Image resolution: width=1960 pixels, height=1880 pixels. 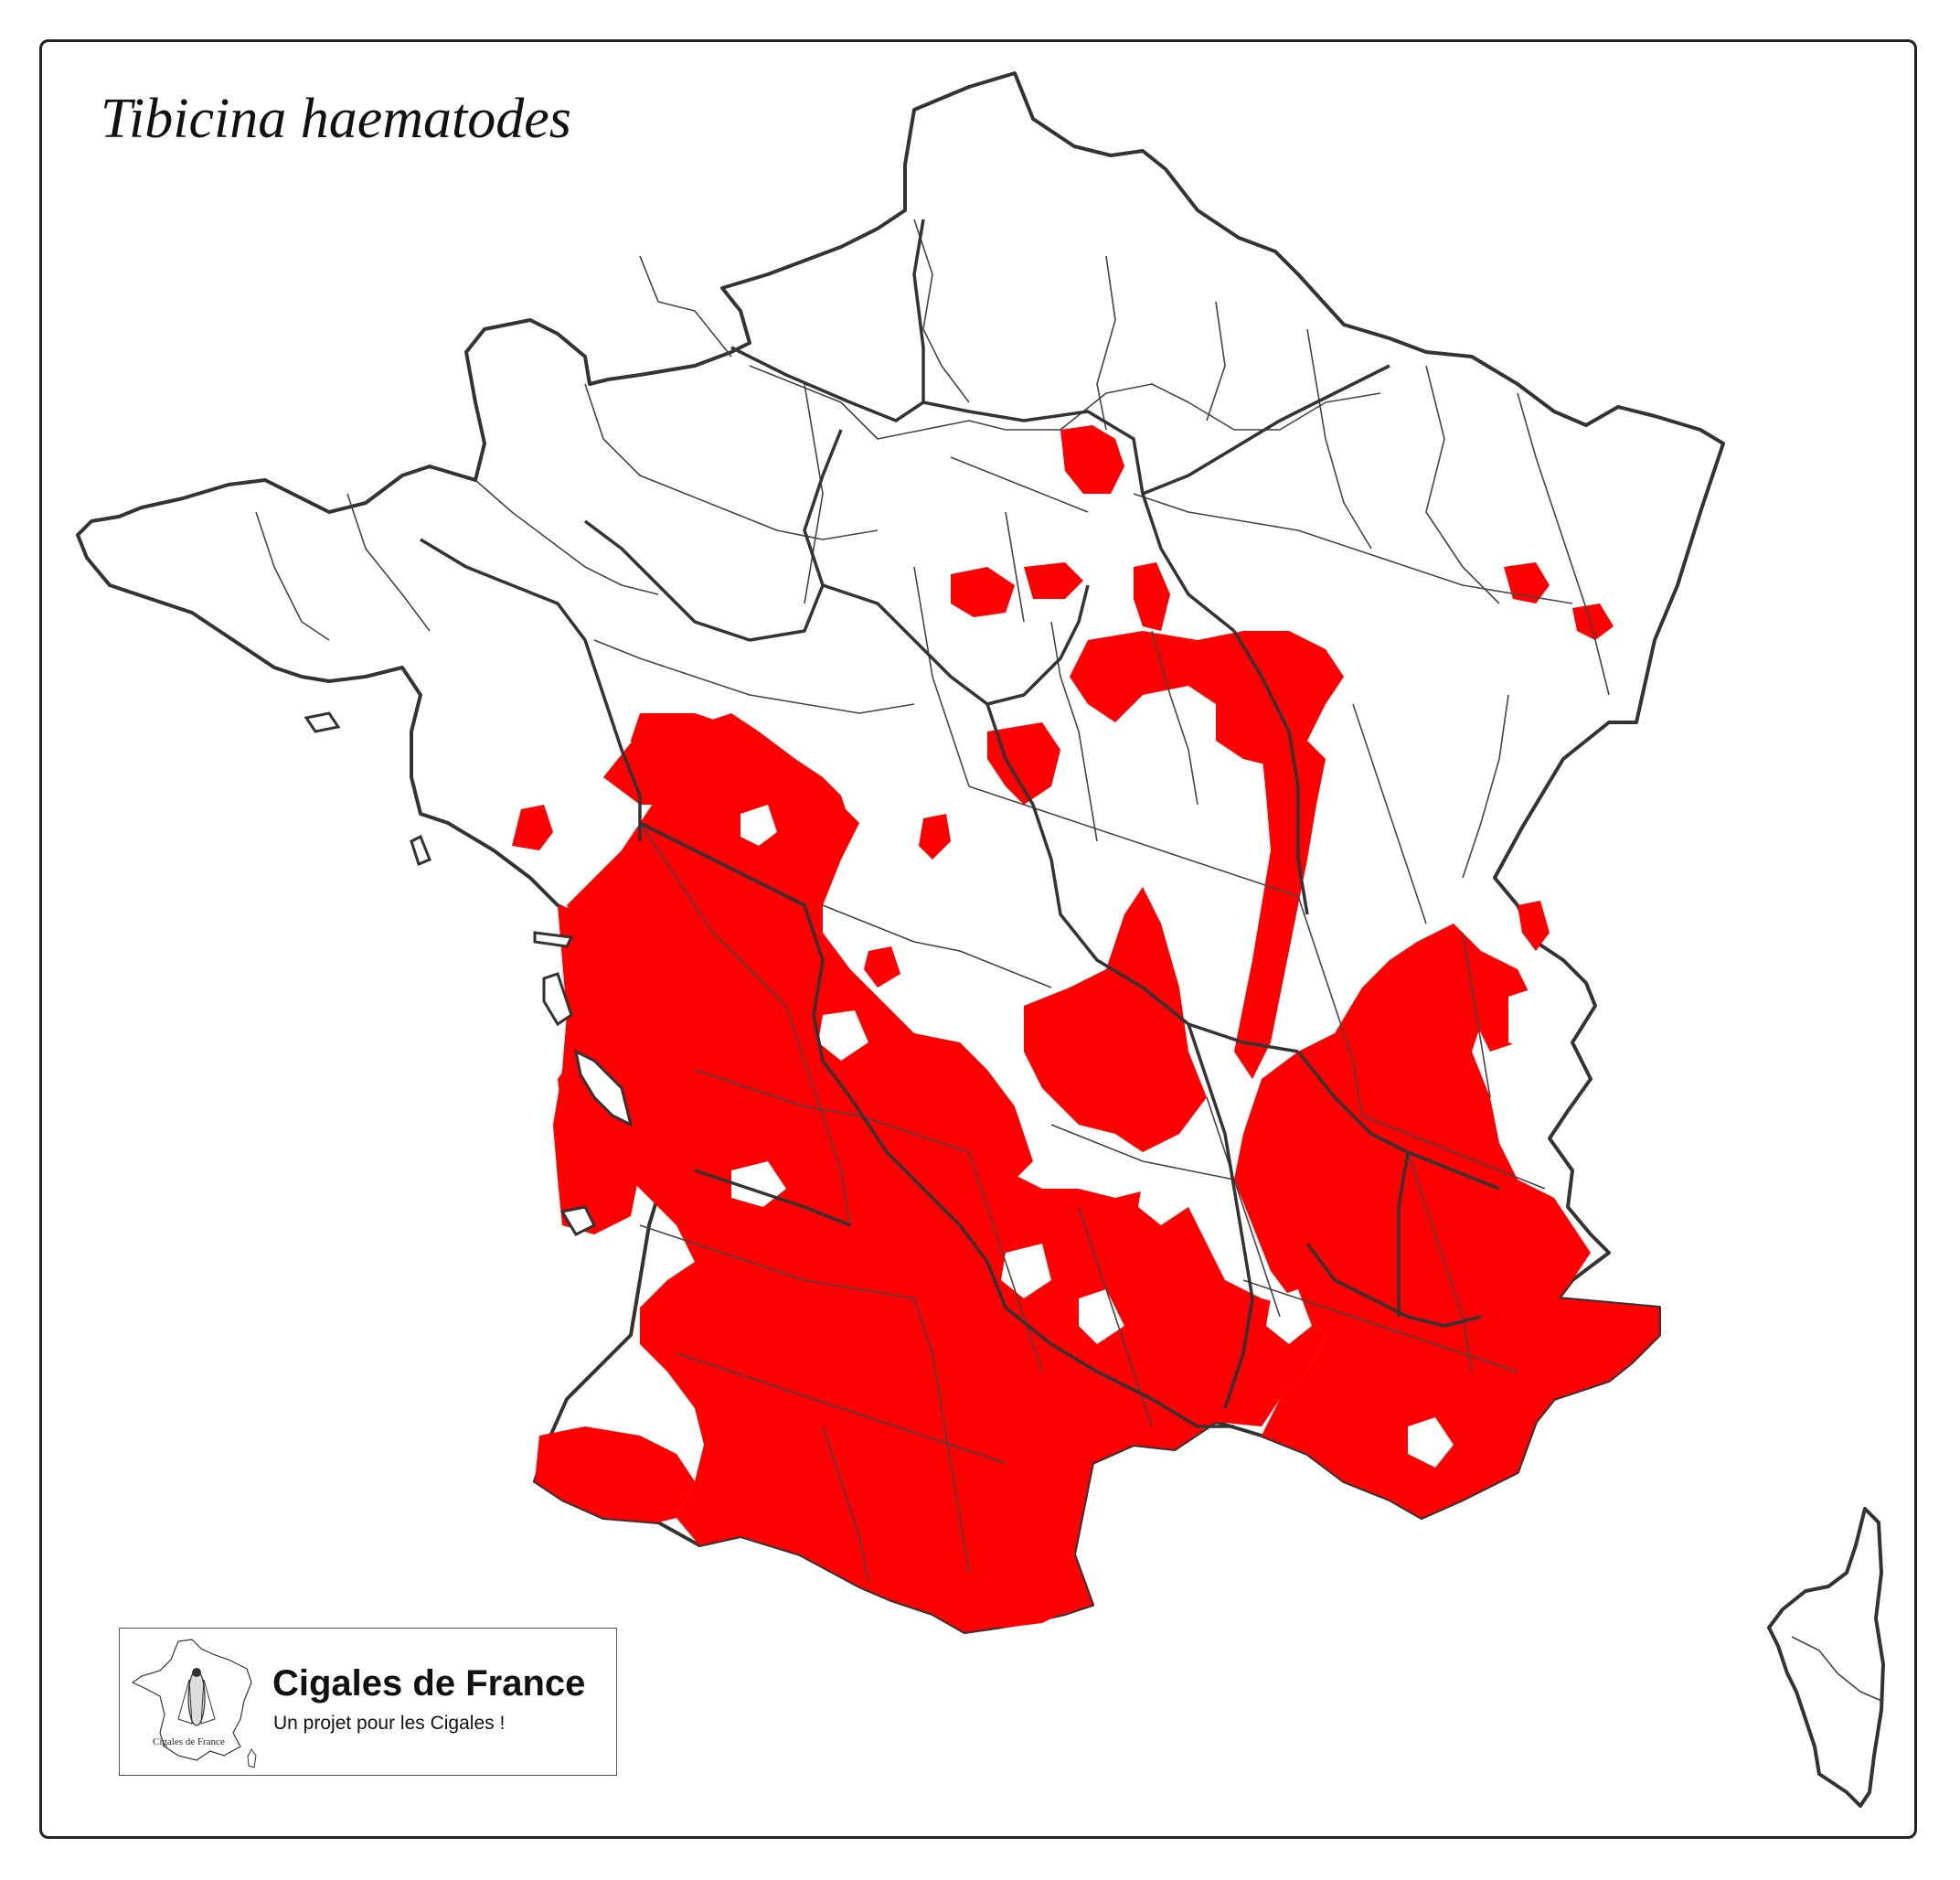 I want to click on cicada-icon, so click(x=196, y=1697).